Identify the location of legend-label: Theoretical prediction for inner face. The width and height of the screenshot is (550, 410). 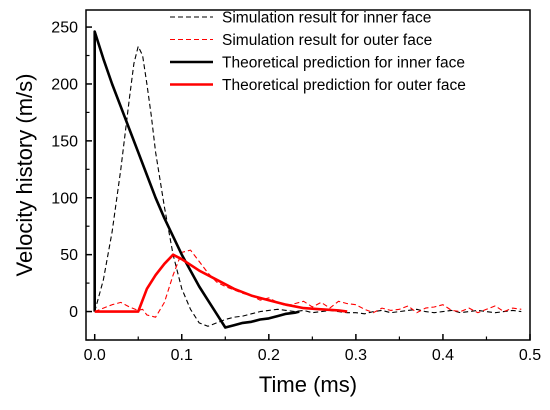
(343, 63).